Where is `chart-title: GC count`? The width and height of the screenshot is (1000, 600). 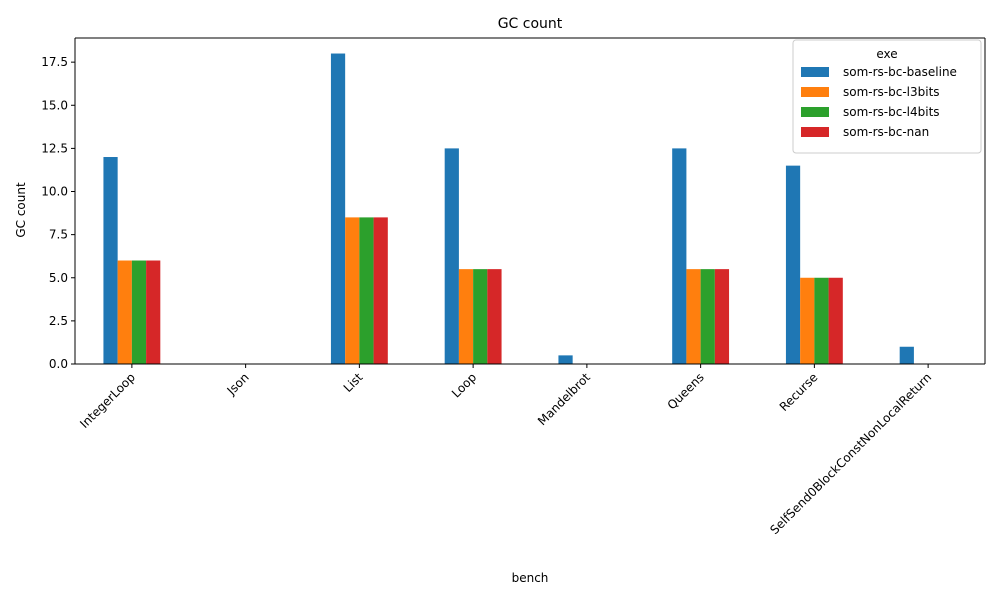 chart-title: GC count is located at coordinates (530, 24).